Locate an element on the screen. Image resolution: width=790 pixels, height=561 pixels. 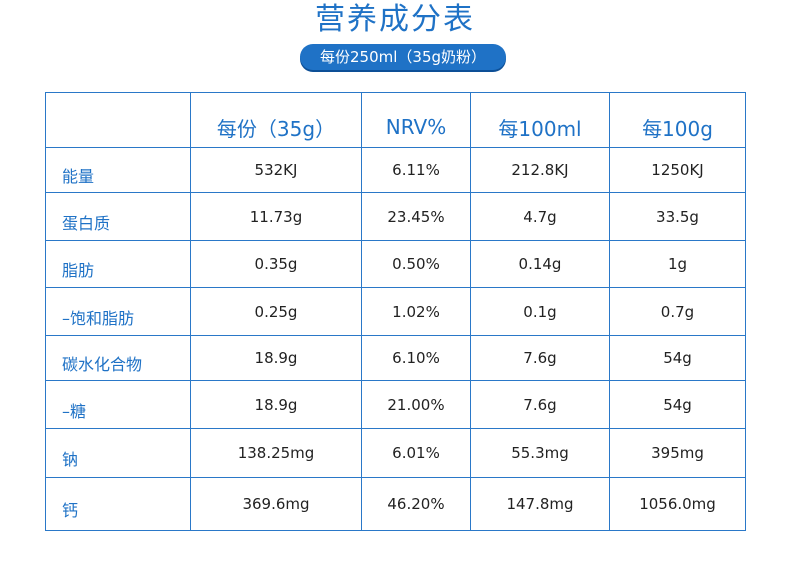
table-cell: 33.5g is located at coordinates (677, 216).